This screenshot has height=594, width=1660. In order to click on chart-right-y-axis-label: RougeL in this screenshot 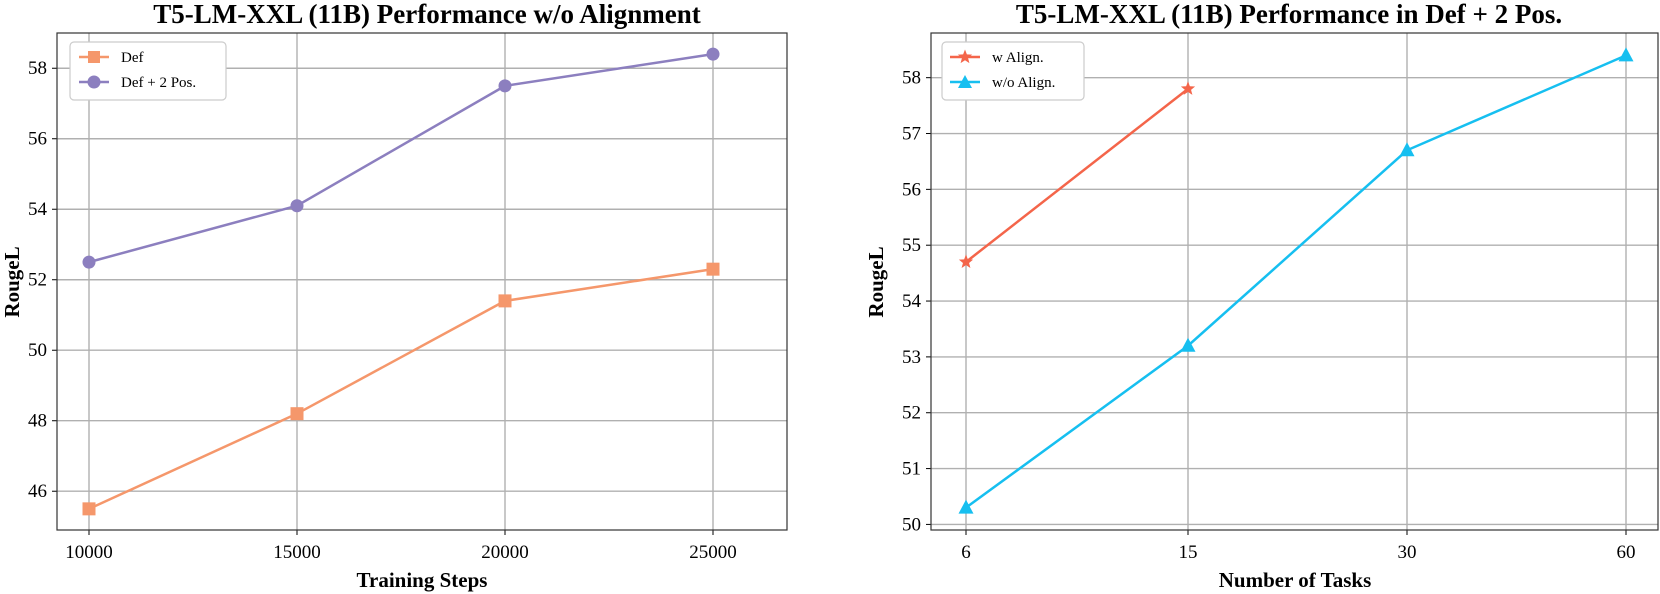, I will do `click(876, 281)`.